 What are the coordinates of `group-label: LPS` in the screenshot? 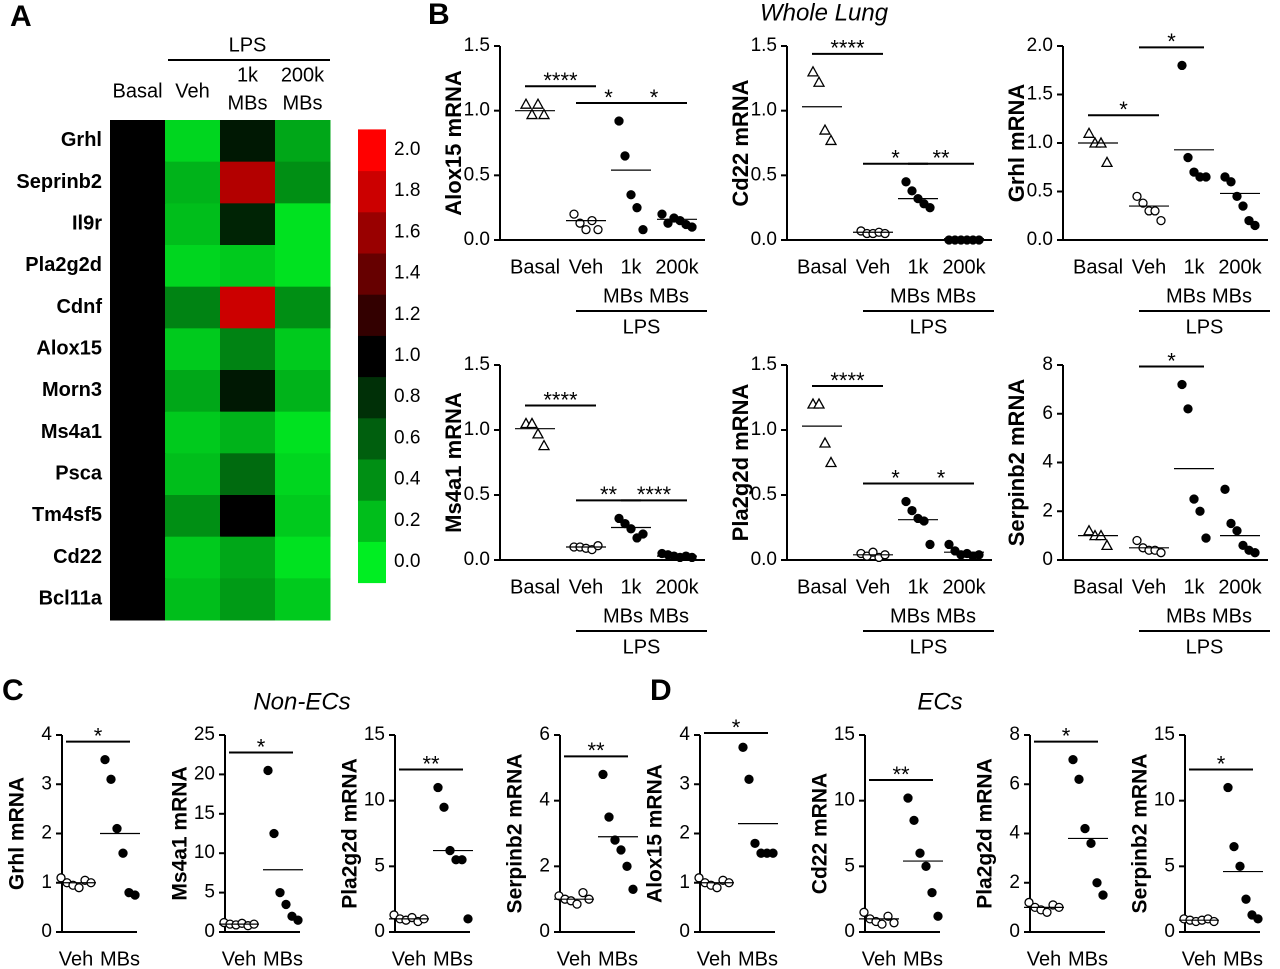 It's located at (642, 647).